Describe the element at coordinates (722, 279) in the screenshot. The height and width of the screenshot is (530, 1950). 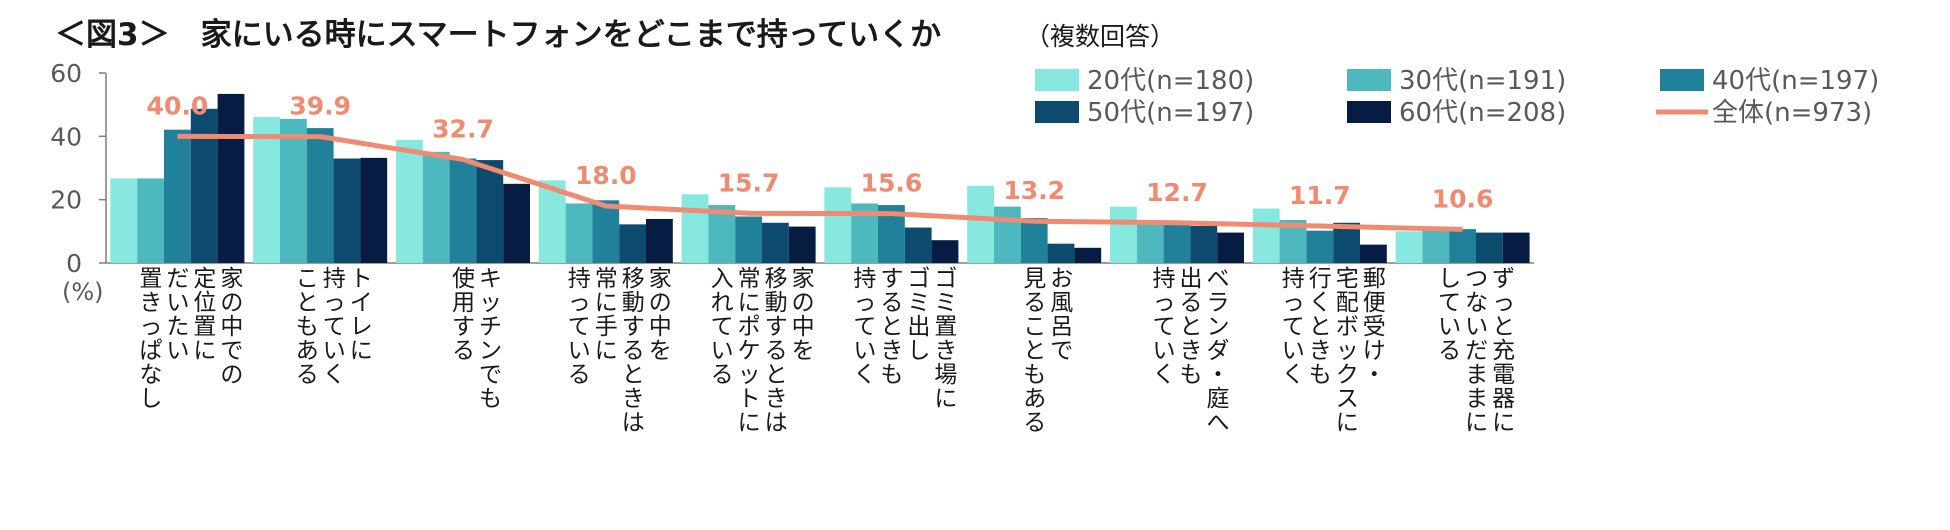
I see `category-label-char: 入` at that location.